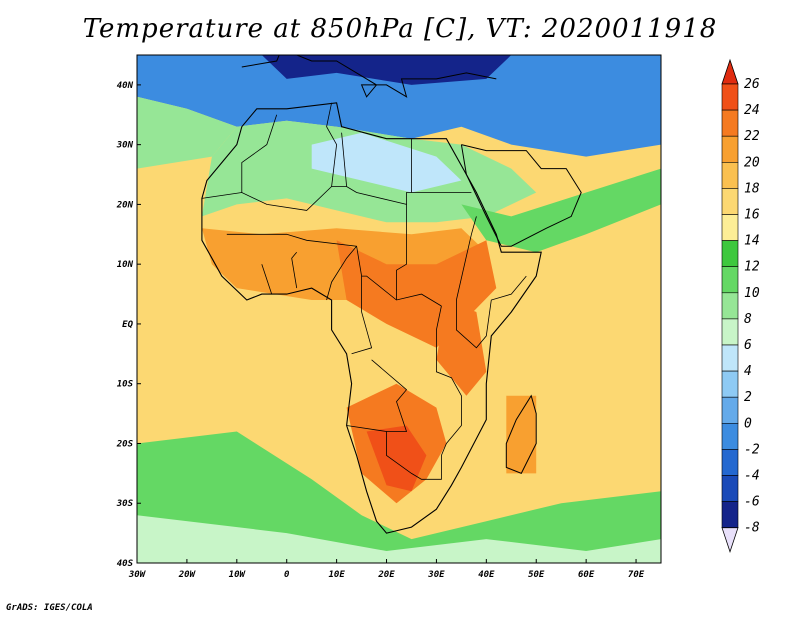 Image resolution: width=800 pixels, height=618 pixels. What do you see at coordinates (521, 195) in the screenshot?
I see `arabia-coastline` at bounding box center [521, 195].